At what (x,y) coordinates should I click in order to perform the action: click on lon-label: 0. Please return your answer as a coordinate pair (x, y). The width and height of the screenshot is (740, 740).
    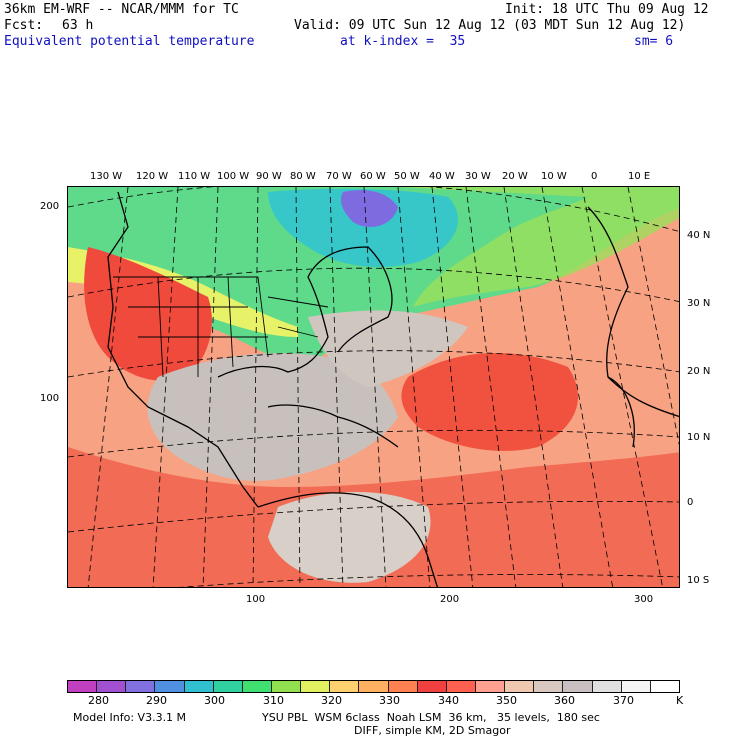
    Looking at the image, I should click on (594, 176).